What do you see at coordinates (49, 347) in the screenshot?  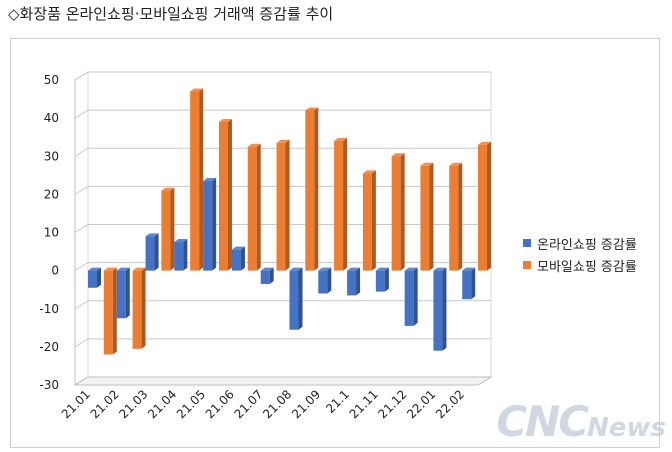 I see `y-tick-label: -20` at bounding box center [49, 347].